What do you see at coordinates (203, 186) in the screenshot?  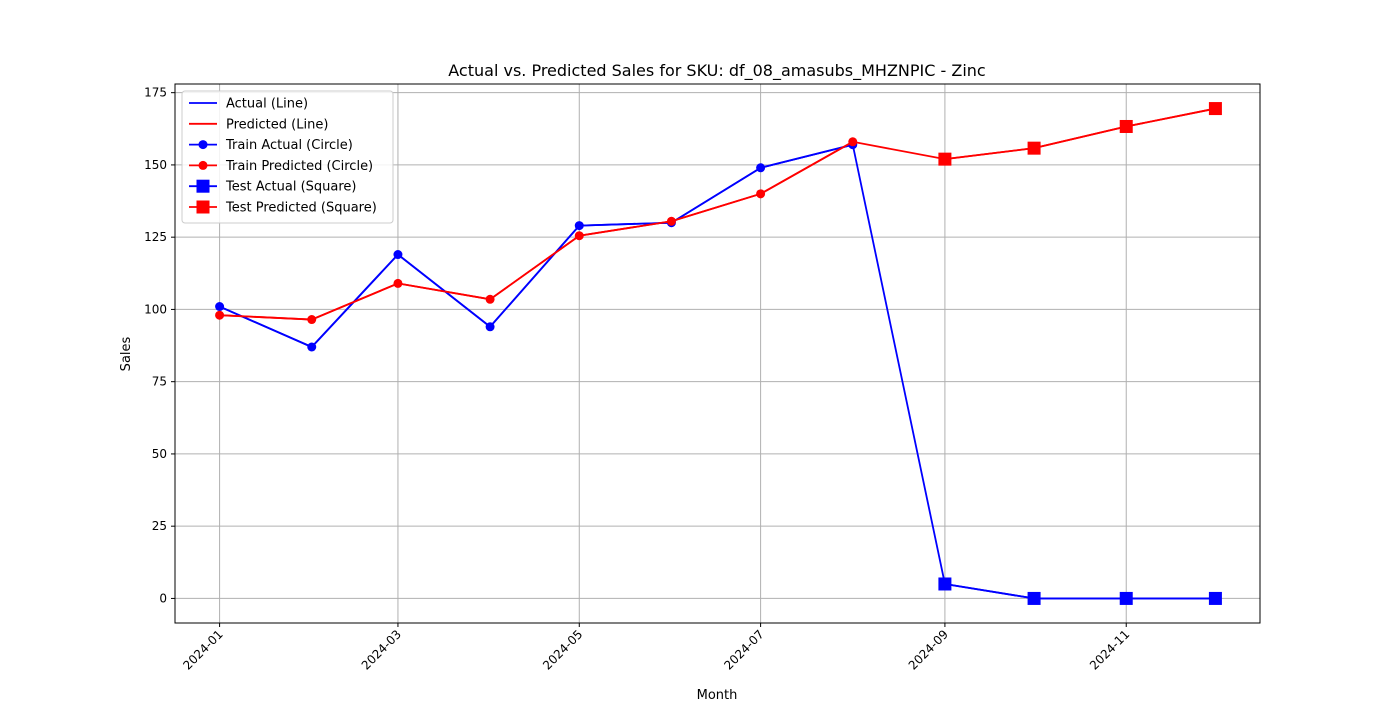 I see `legend-marker-test-actual-square` at bounding box center [203, 186].